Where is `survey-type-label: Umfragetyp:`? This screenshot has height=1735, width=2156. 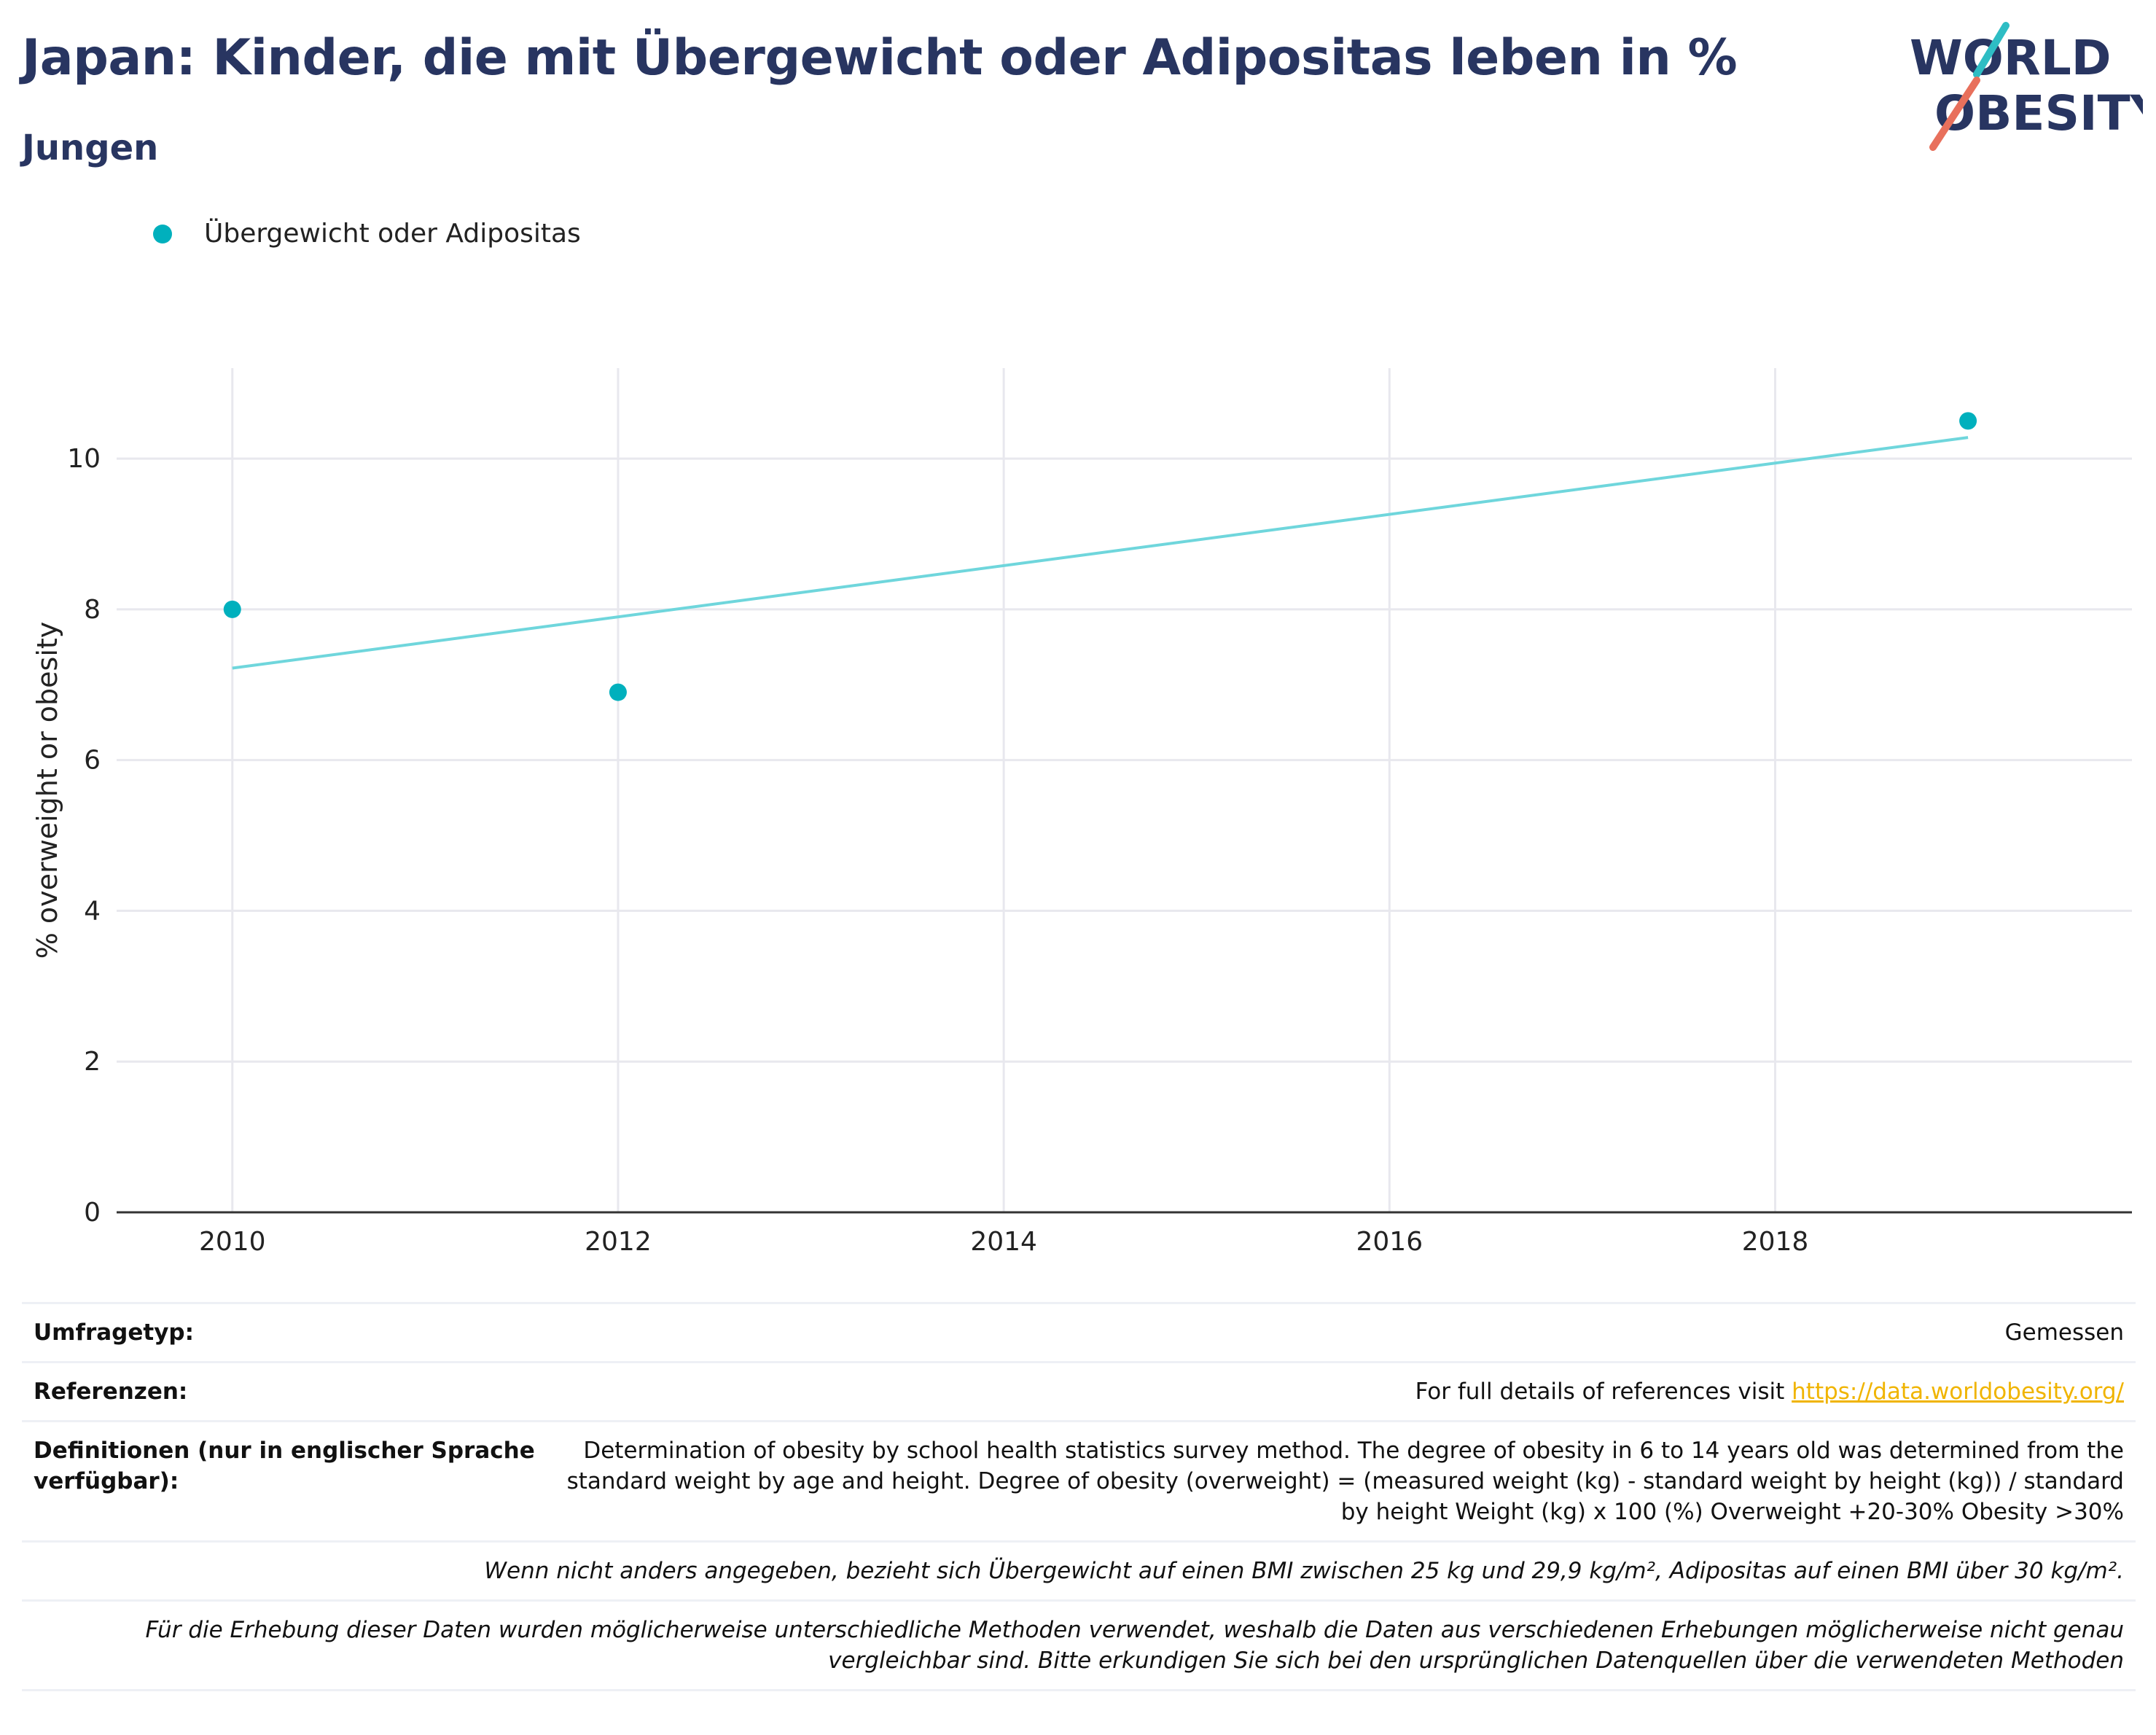 survey-type-label: Umfragetyp: is located at coordinates (114, 1332).